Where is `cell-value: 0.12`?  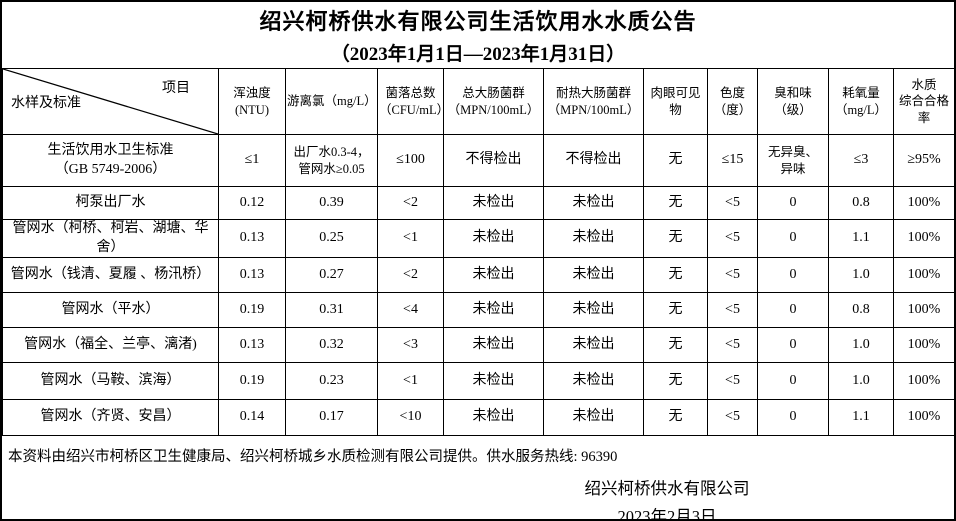 cell-value: 0.12 is located at coordinates (252, 203).